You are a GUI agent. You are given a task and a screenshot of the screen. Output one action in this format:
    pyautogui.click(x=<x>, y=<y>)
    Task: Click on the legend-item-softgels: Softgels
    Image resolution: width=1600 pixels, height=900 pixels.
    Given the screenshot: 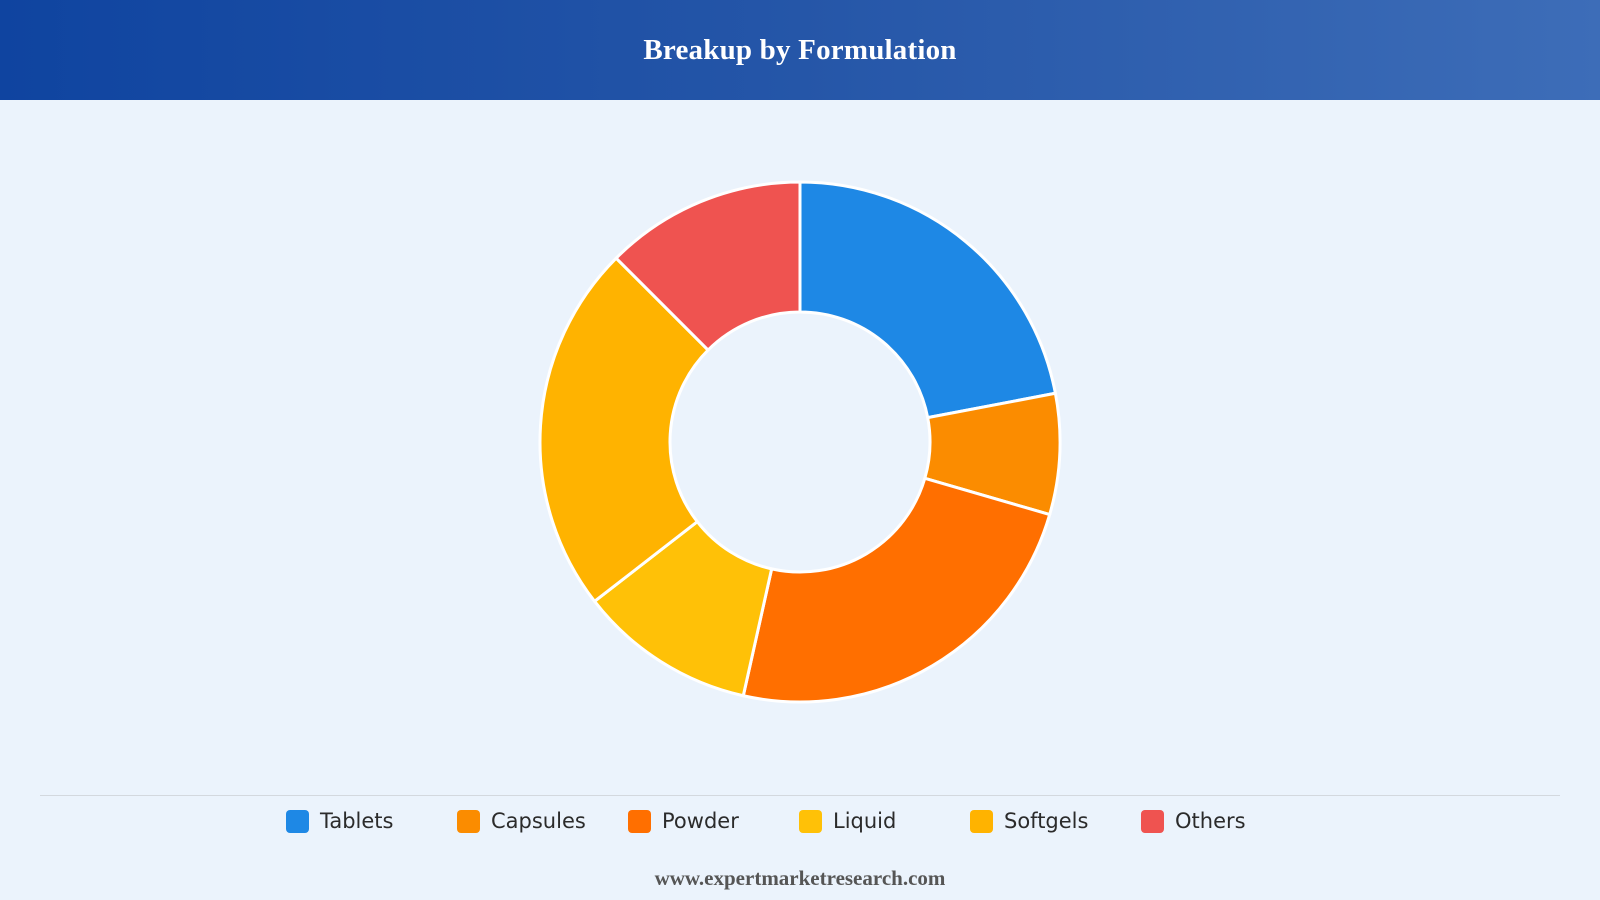 What is the action you would take?
    pyautogui.click(x=1029, y=821)
    